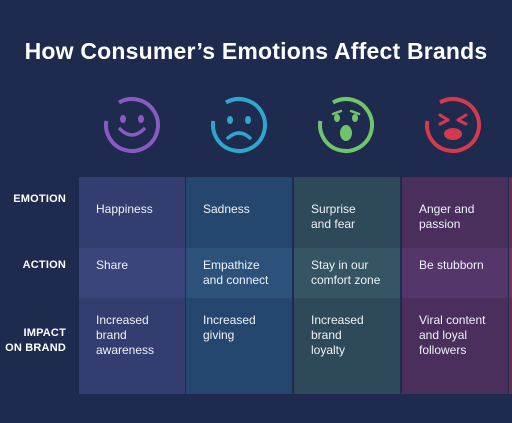 The height and width of the screenshot is (423, 512). I want to click on sad-face-icon, so click(239, 125).